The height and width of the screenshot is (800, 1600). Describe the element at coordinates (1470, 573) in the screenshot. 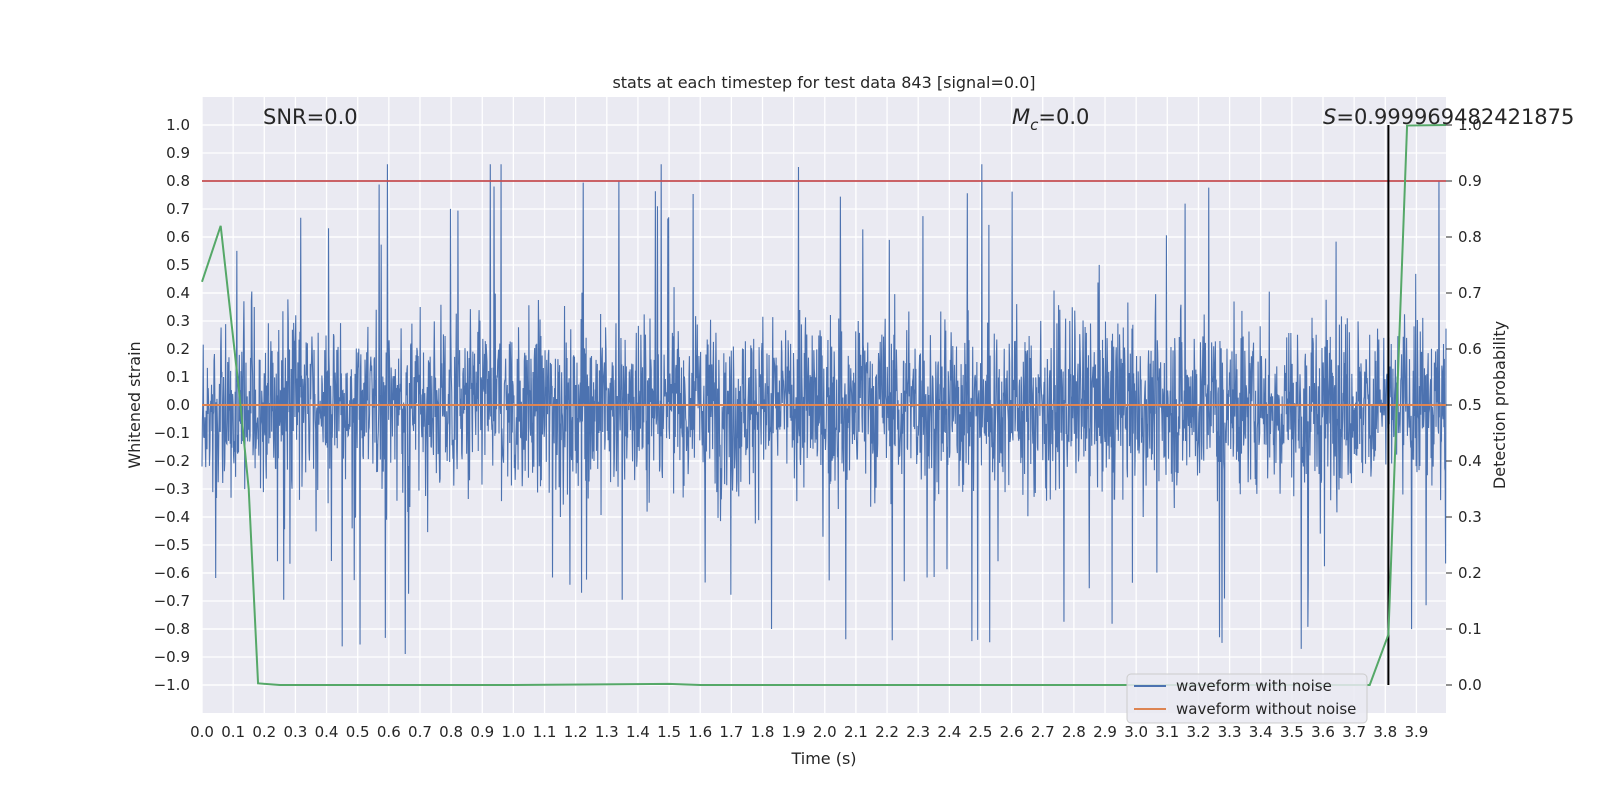

I see `y2-tick-label: 0.2` at that location.